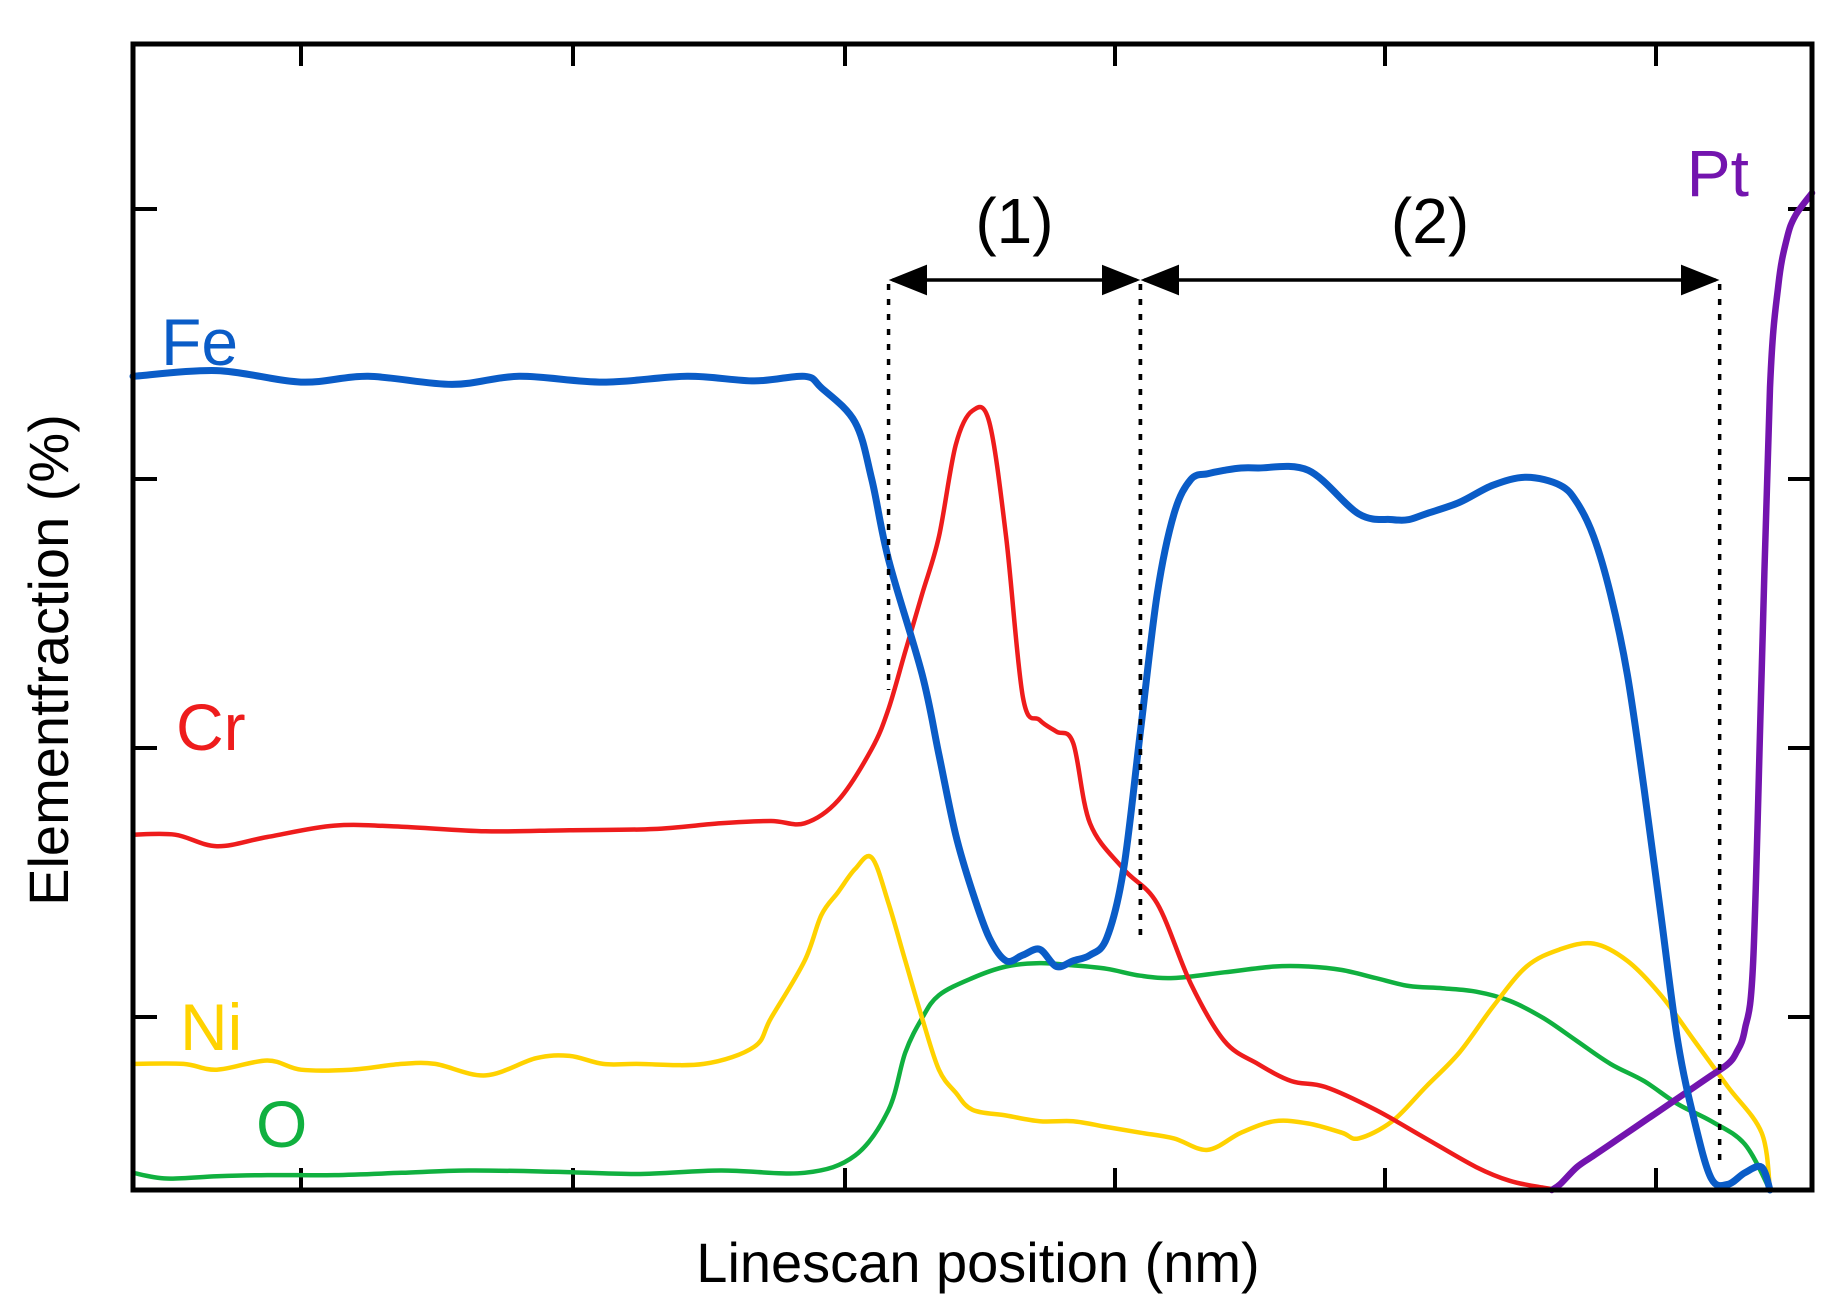 The image size is (1837, 1301). What do you see at coordinates (1682, 691) in the screenshot?
I see `series-line-pt` at bounding box center [1682, 691].